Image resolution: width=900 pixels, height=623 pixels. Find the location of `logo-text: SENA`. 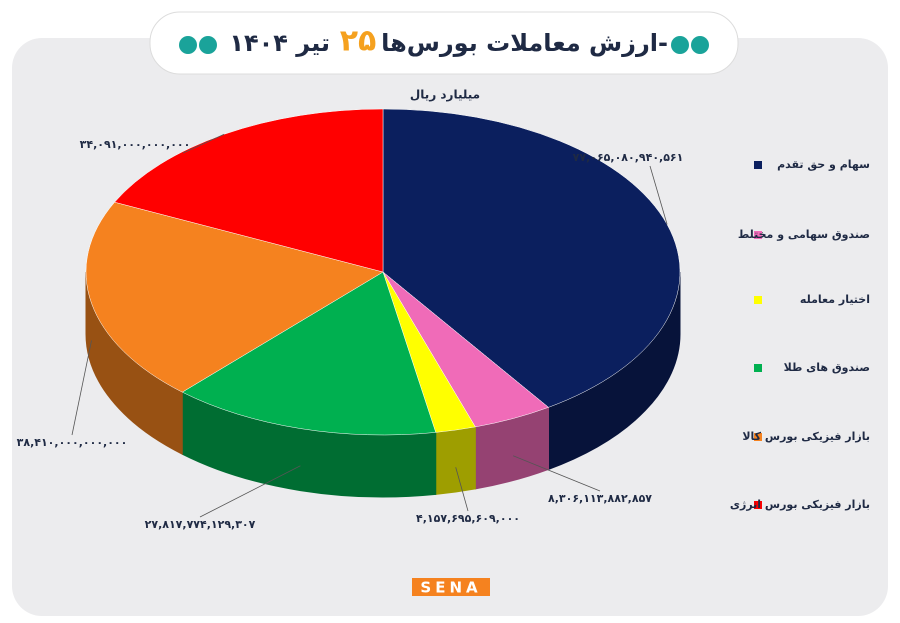

logo-text: SENA is located at coordinates (450, 588).